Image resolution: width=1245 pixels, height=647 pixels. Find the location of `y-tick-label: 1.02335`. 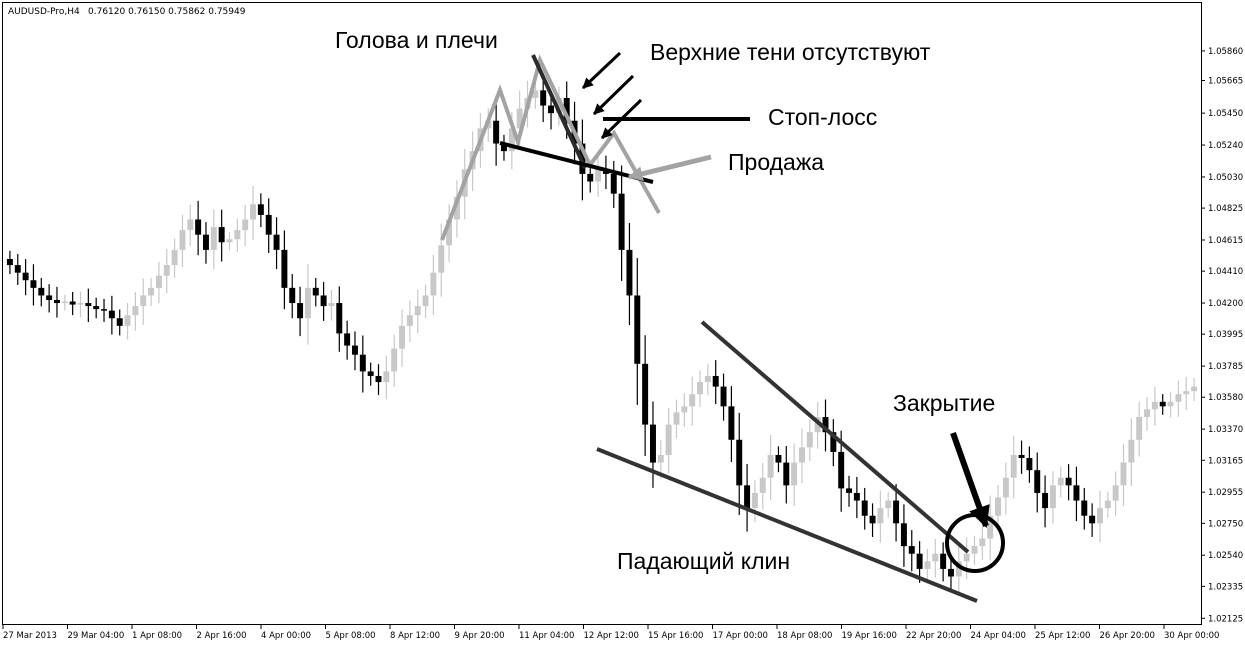

y-tick-label: 1.02335 is located at coordinates (1225, 587).